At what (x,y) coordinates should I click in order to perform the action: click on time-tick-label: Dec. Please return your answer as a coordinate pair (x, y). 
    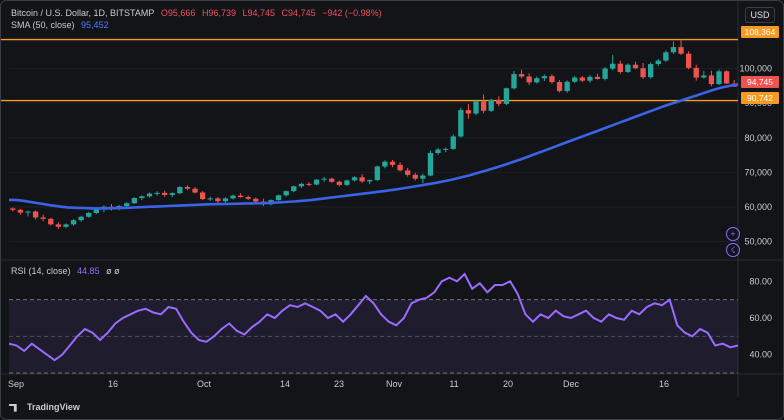
    Looking at the image, I should click on (571, 384).